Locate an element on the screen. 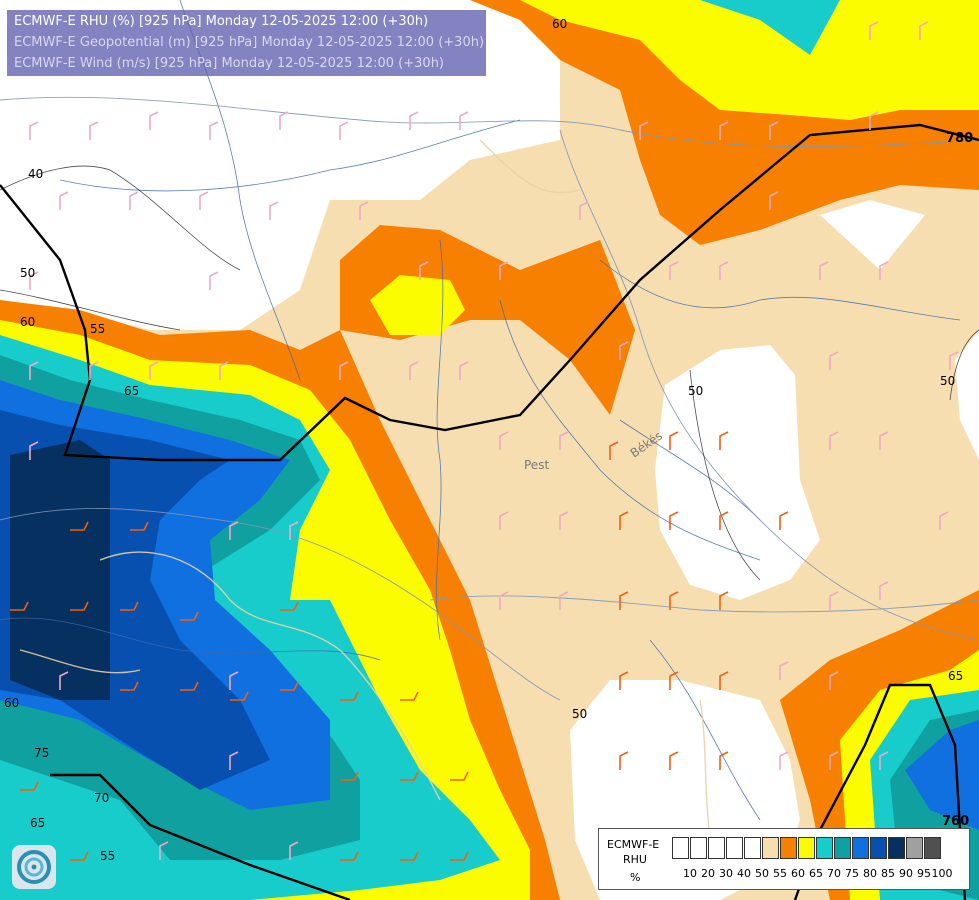  legend-tick-label: 70 is located at coordinates (834, 873).